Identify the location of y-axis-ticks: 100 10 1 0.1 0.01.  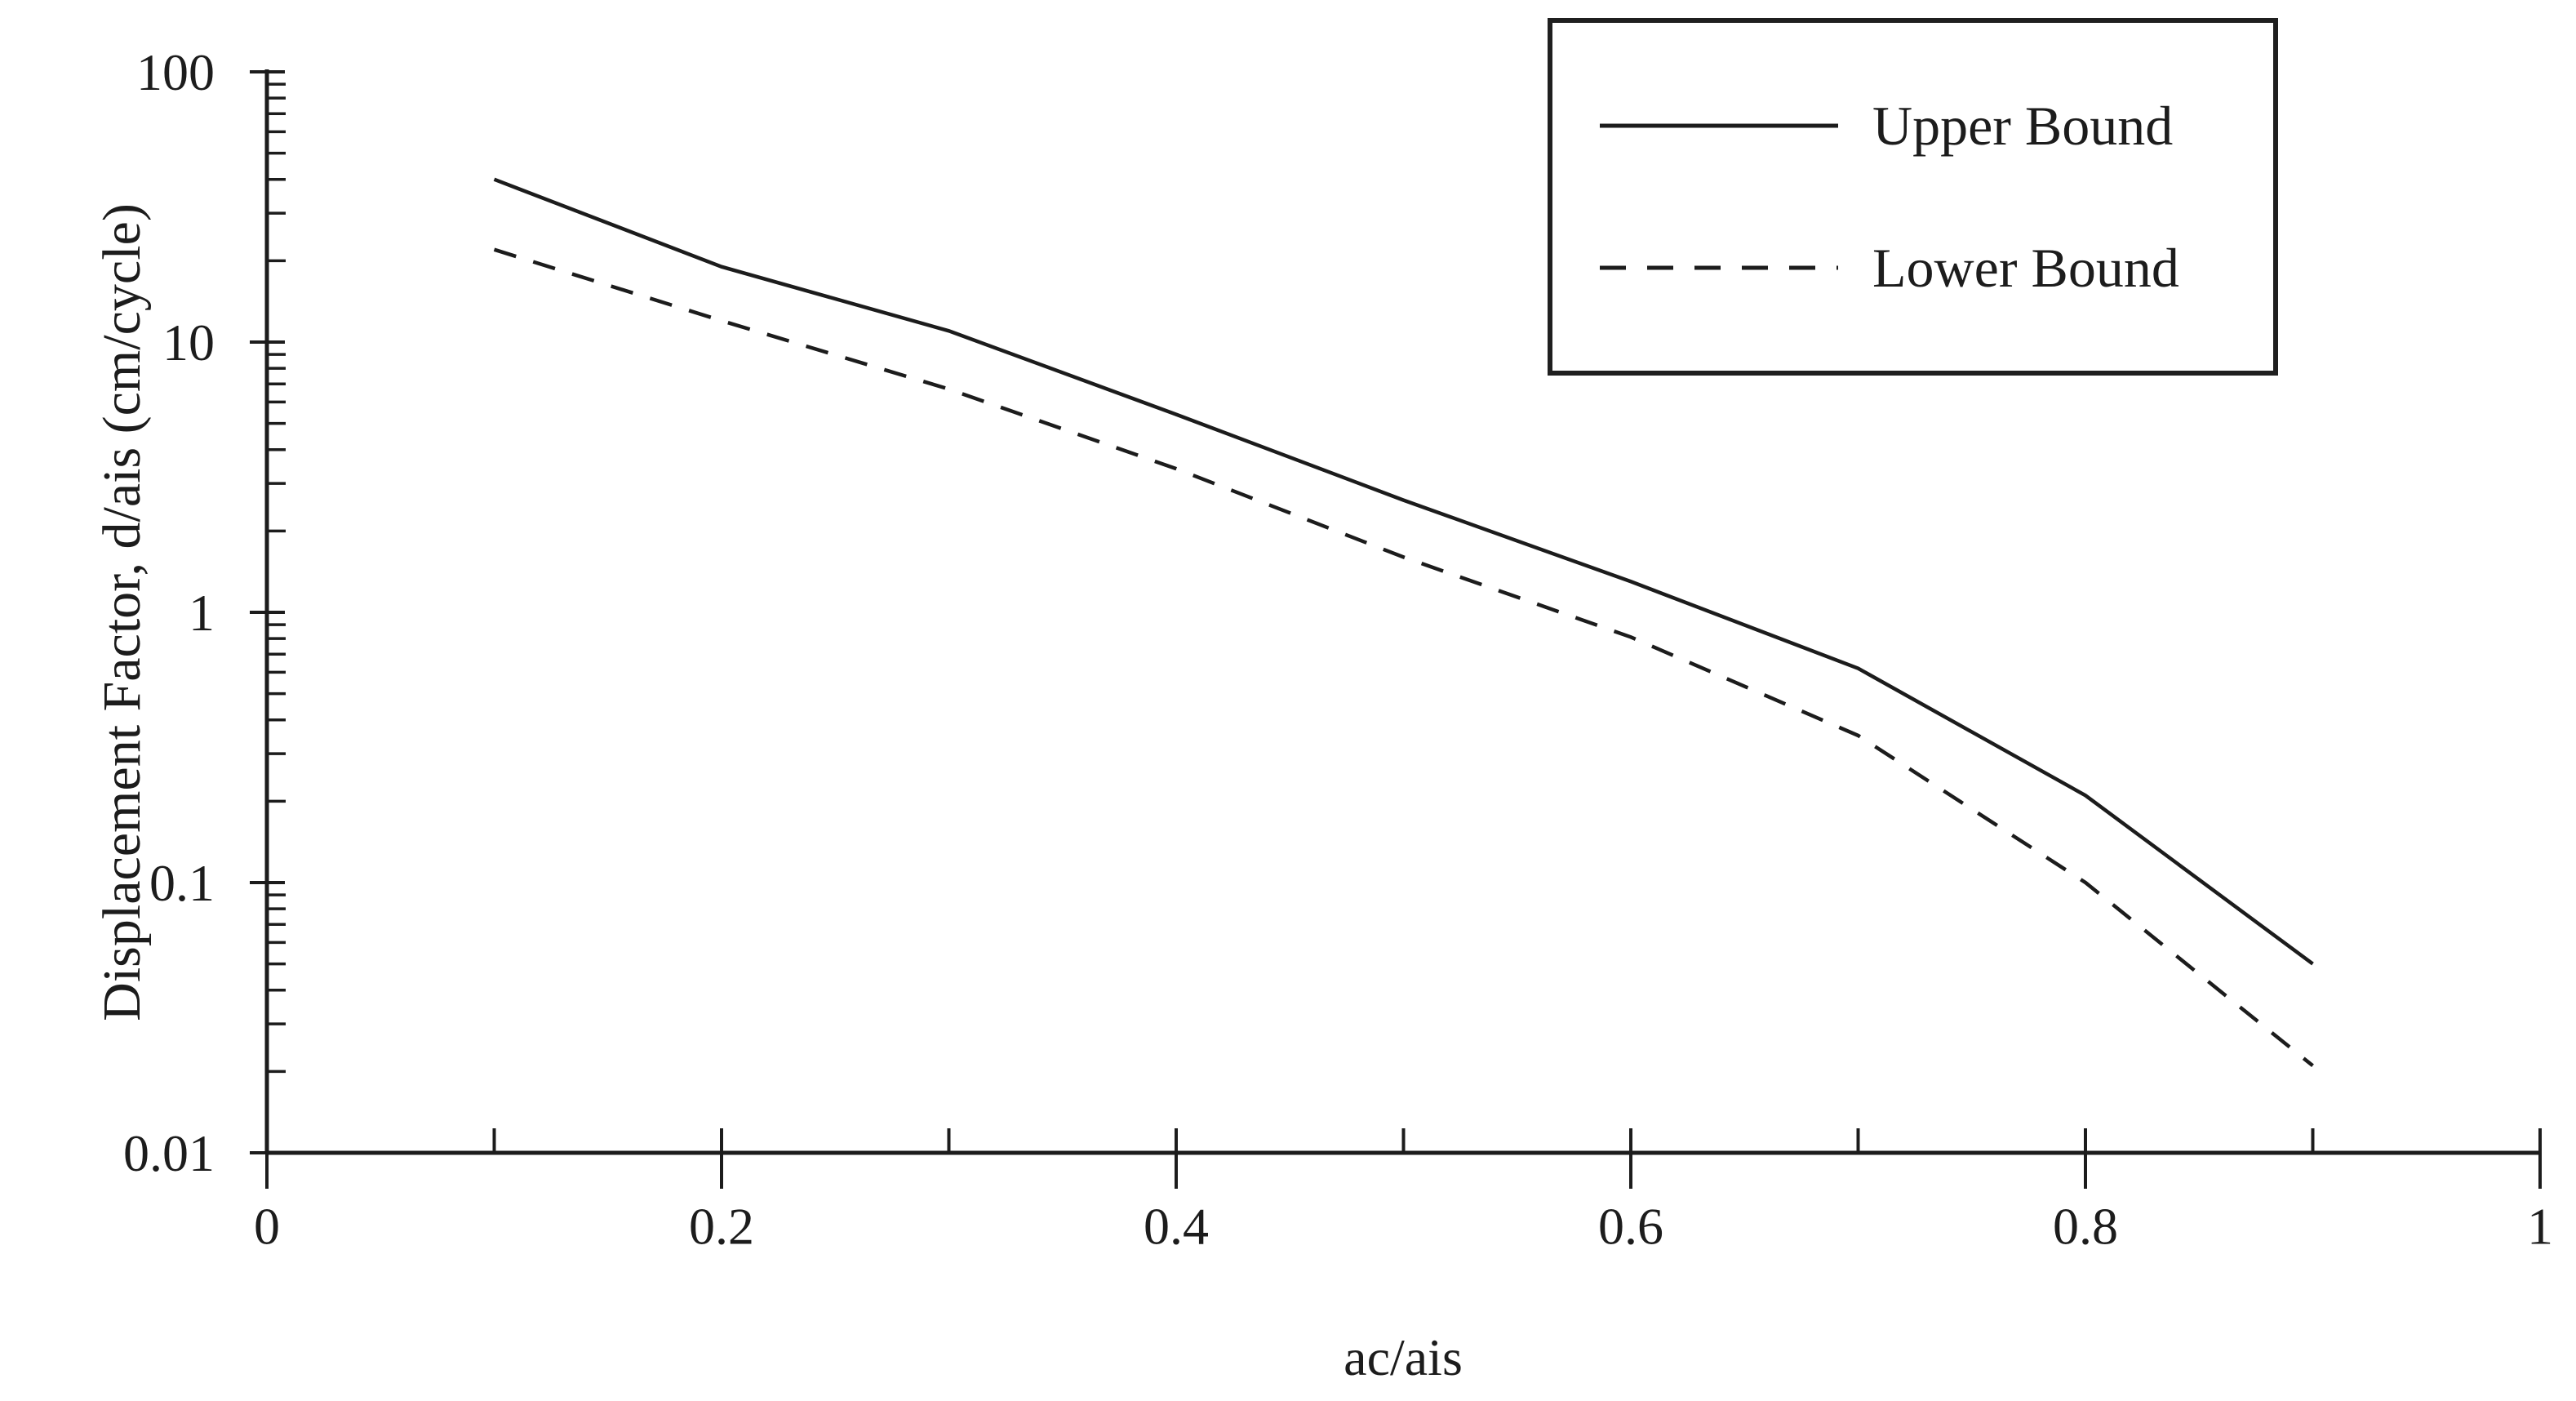
(204, 612).